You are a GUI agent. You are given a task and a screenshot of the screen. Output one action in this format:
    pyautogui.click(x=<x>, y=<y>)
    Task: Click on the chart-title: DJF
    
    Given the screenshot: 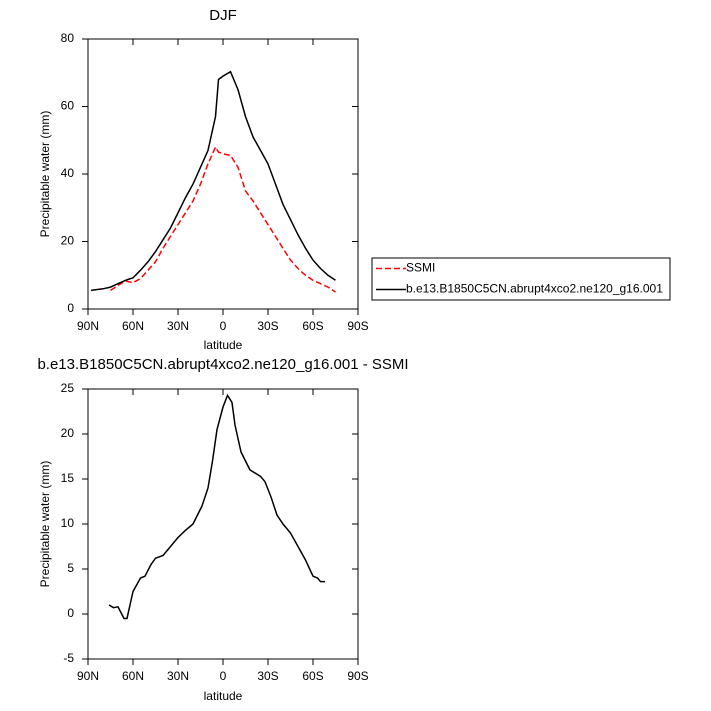 What is the action you would take?
    pyautogui.click(x=223, y=15)
    